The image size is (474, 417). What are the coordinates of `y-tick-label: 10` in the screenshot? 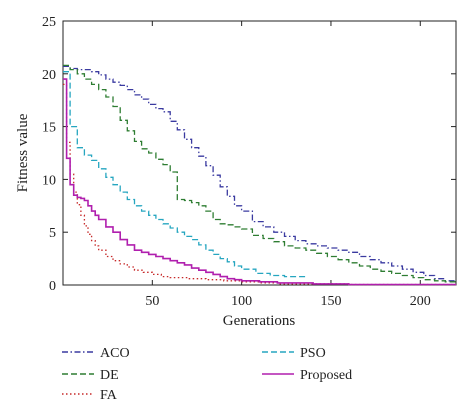 It's located at (49, 180).